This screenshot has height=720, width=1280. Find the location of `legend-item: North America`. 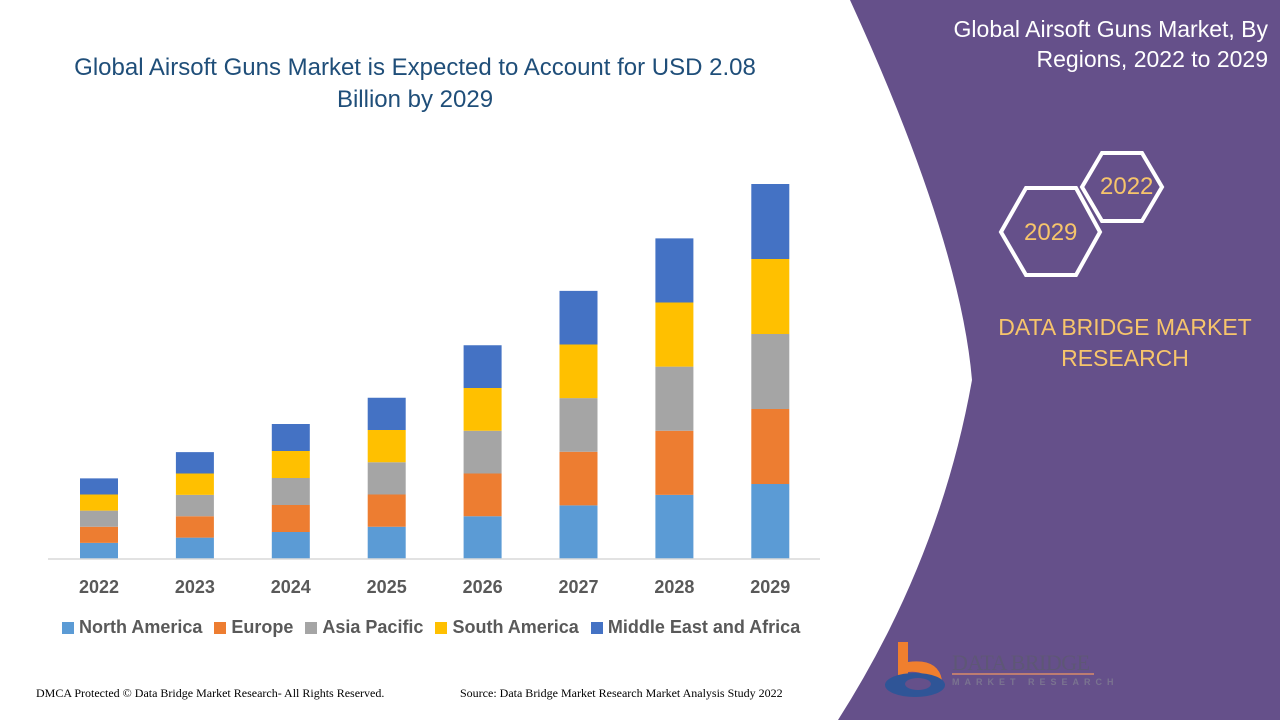

legend-item: North America is located at coordinates (132, 627).